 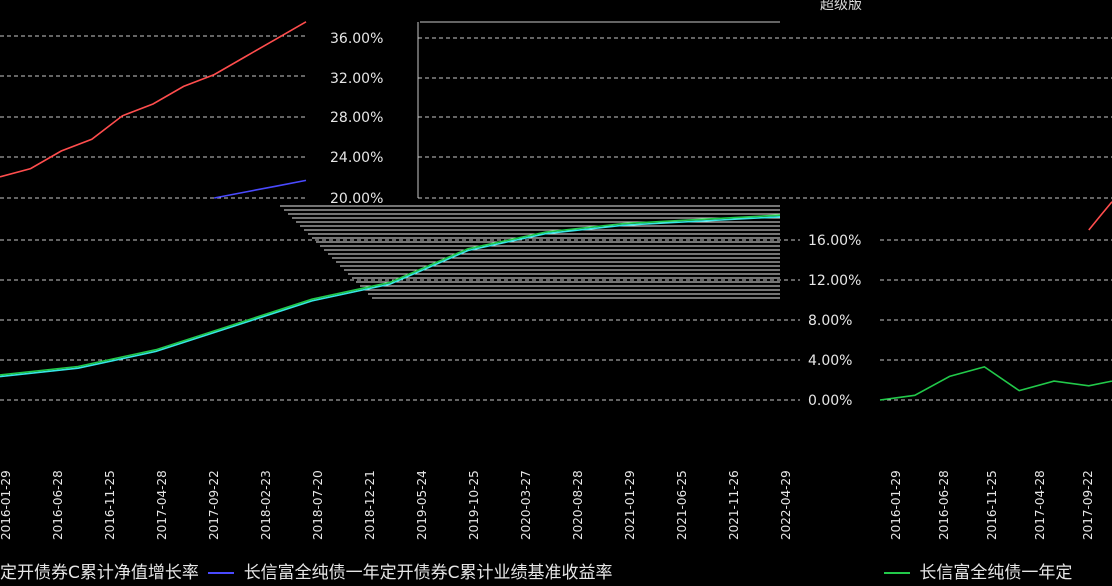 I want to click on x-tick-label-main-5: 2018-02-23, so click(x=266, y=505).